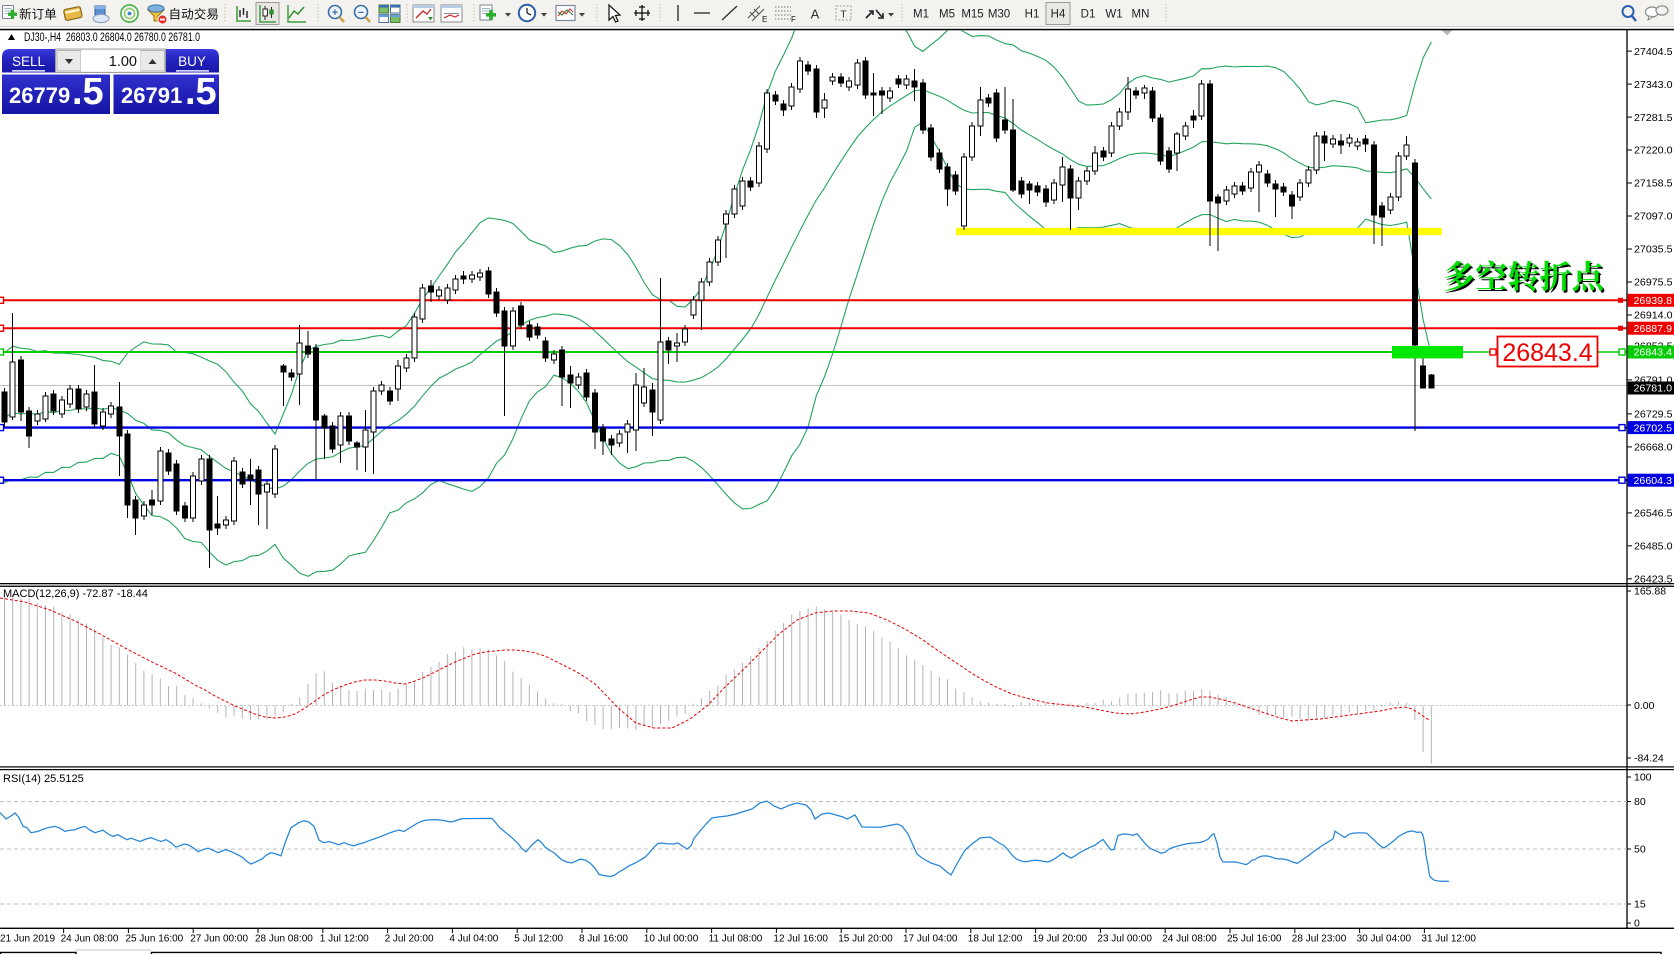 The height and width of the screenshot is (954, 1674). What do you see at coordinates (1319, 939) in the screenshot?
I see `svg-text: 28 Jul 23:00` at bounding box center [1319, 939].